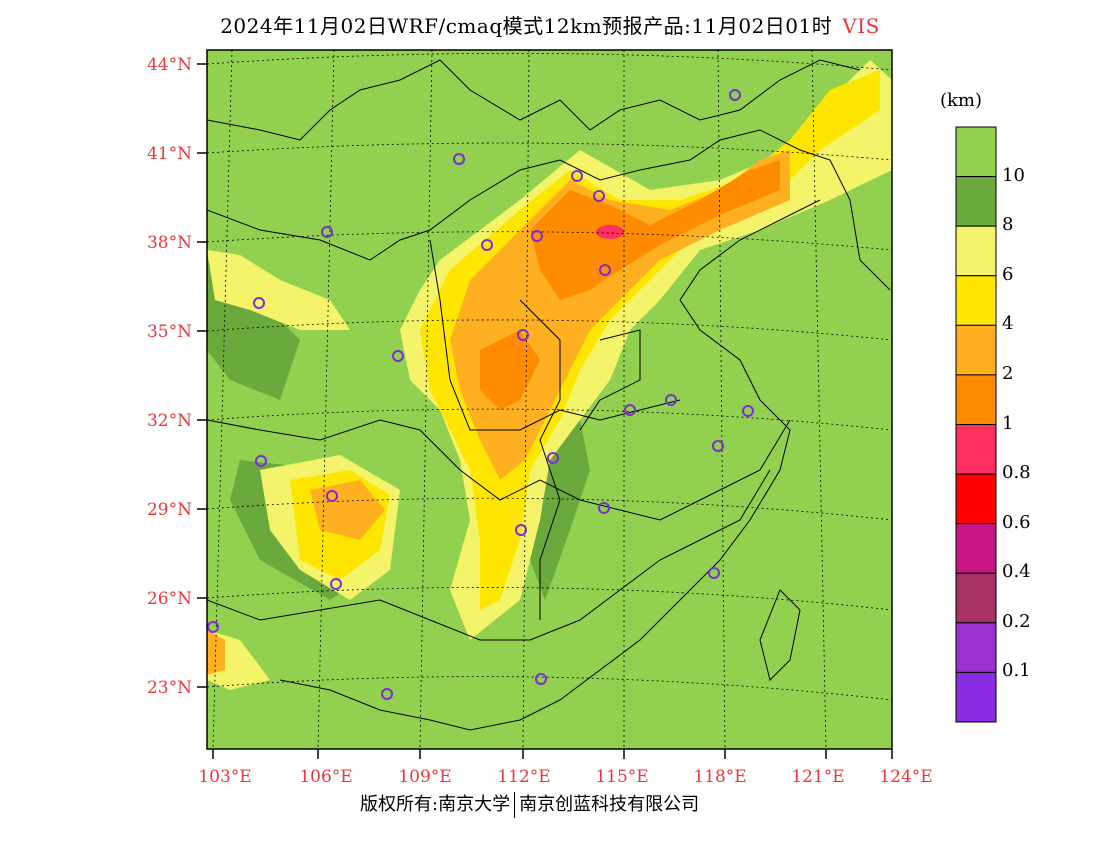 The height and width of the screenshot is (850, 1100). What do you see at coordinates (861, 26) in the screenshot?
I see `variable-name: VIS` at bounding box center [861, 26].